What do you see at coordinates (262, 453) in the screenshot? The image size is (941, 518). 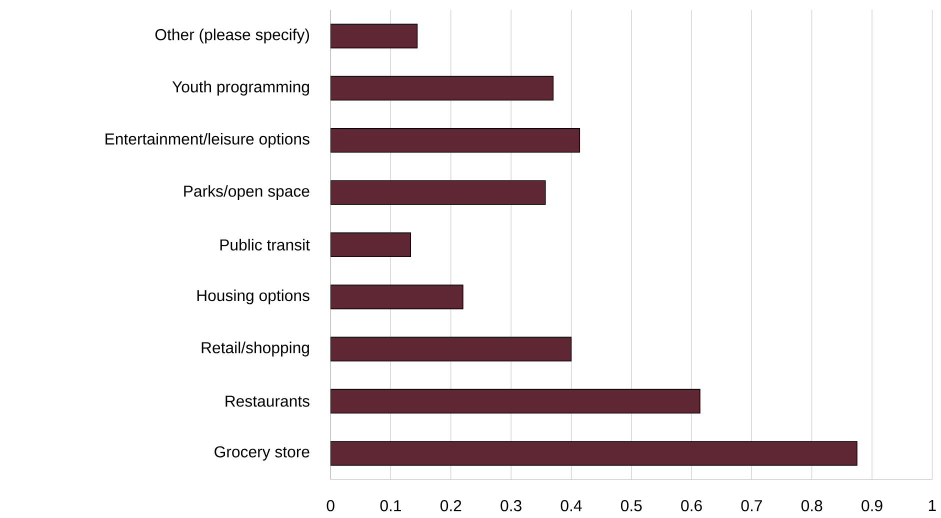 I see `y-tick-label: Grocery store` at bounding box center [262, 453].